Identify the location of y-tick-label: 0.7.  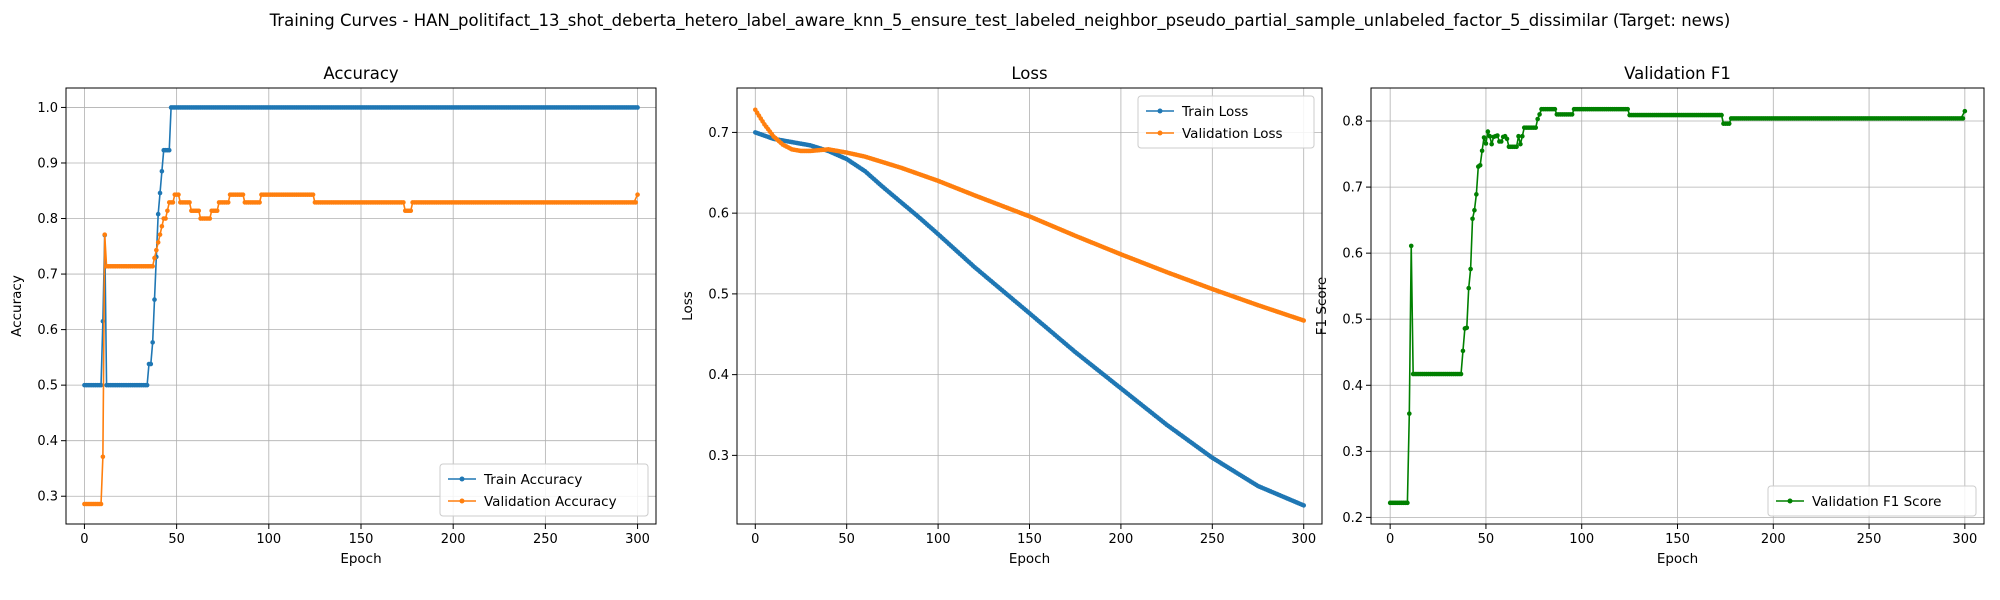
(47, 275).